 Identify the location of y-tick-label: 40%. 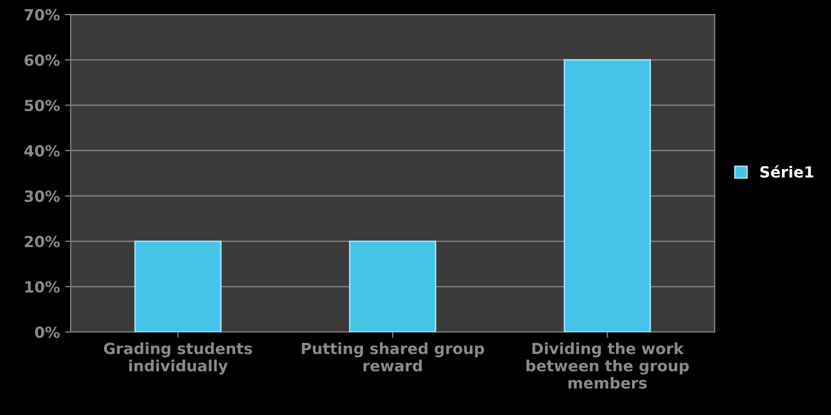
(42, 151).